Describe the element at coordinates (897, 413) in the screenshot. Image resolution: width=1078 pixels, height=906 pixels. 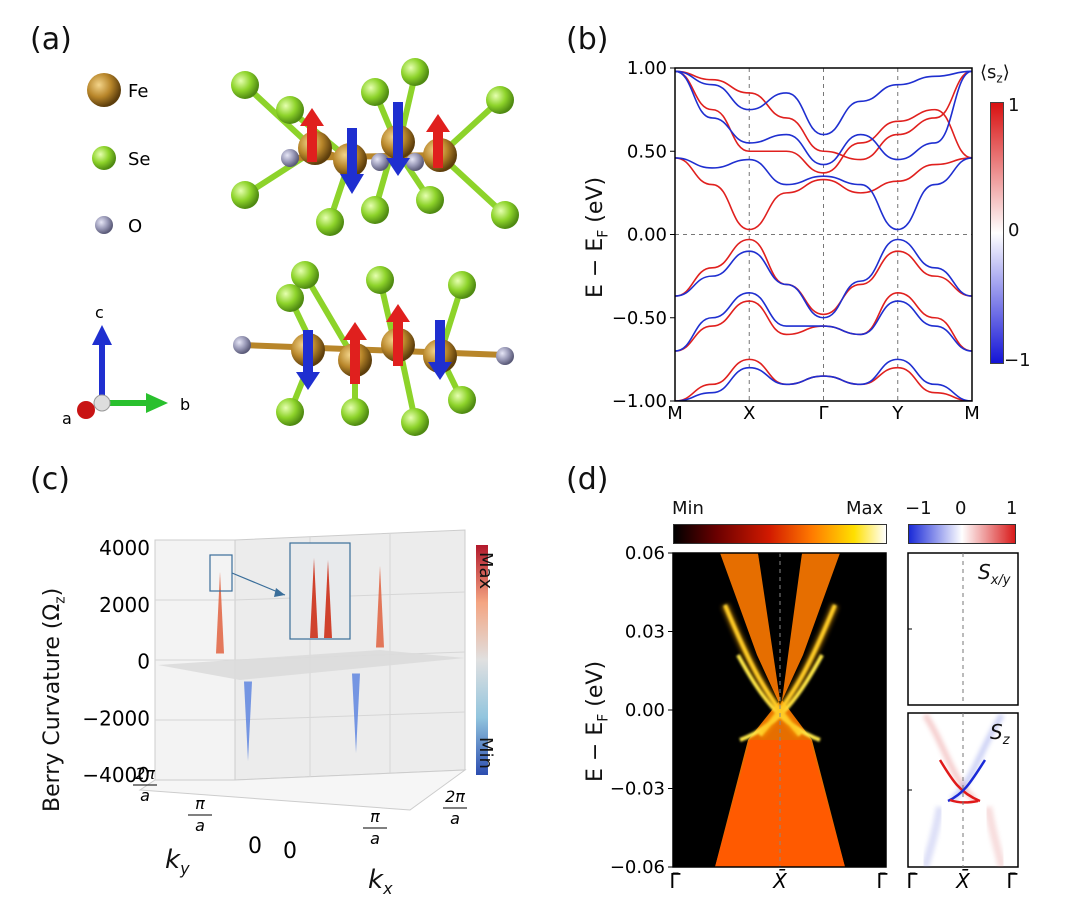
I see `x-tick-label: Y` at that location.